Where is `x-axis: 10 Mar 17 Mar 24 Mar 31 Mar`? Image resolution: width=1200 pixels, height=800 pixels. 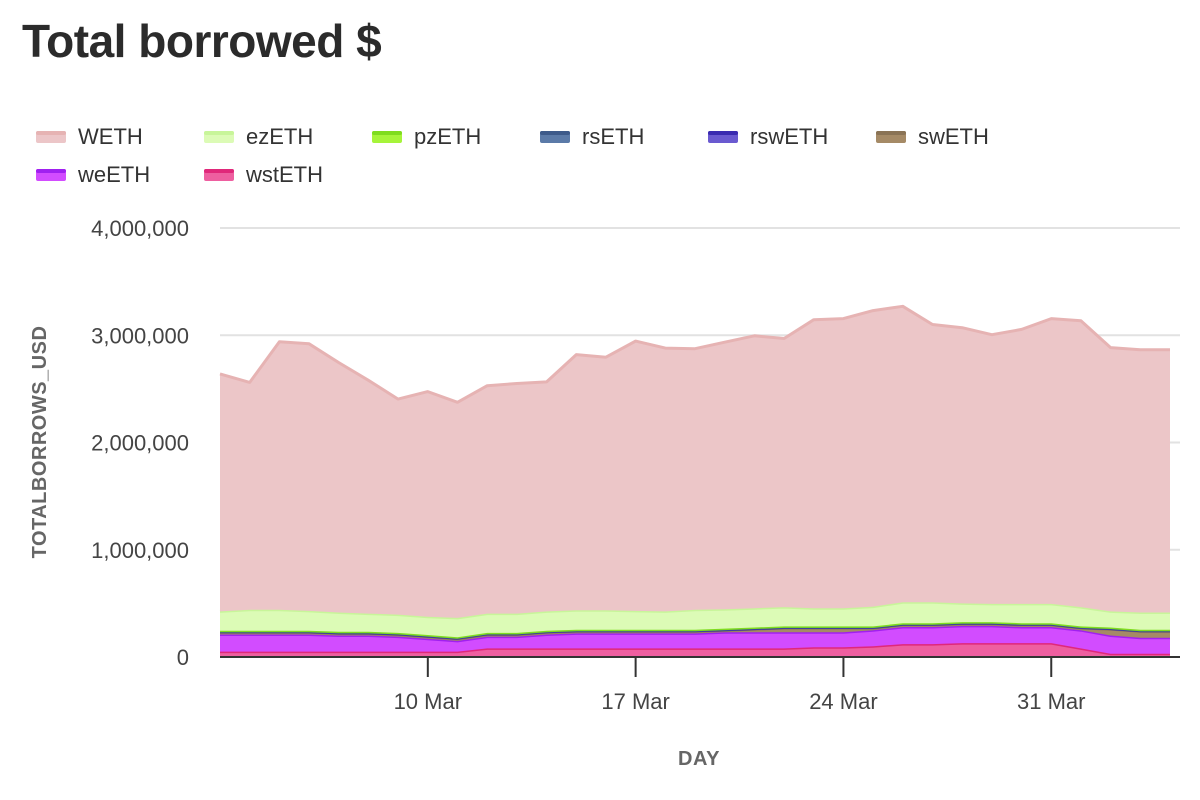
x-axis: 10 Mar 17 Mar 24 Mar 31 Mar is located at coordinates (700, 685).